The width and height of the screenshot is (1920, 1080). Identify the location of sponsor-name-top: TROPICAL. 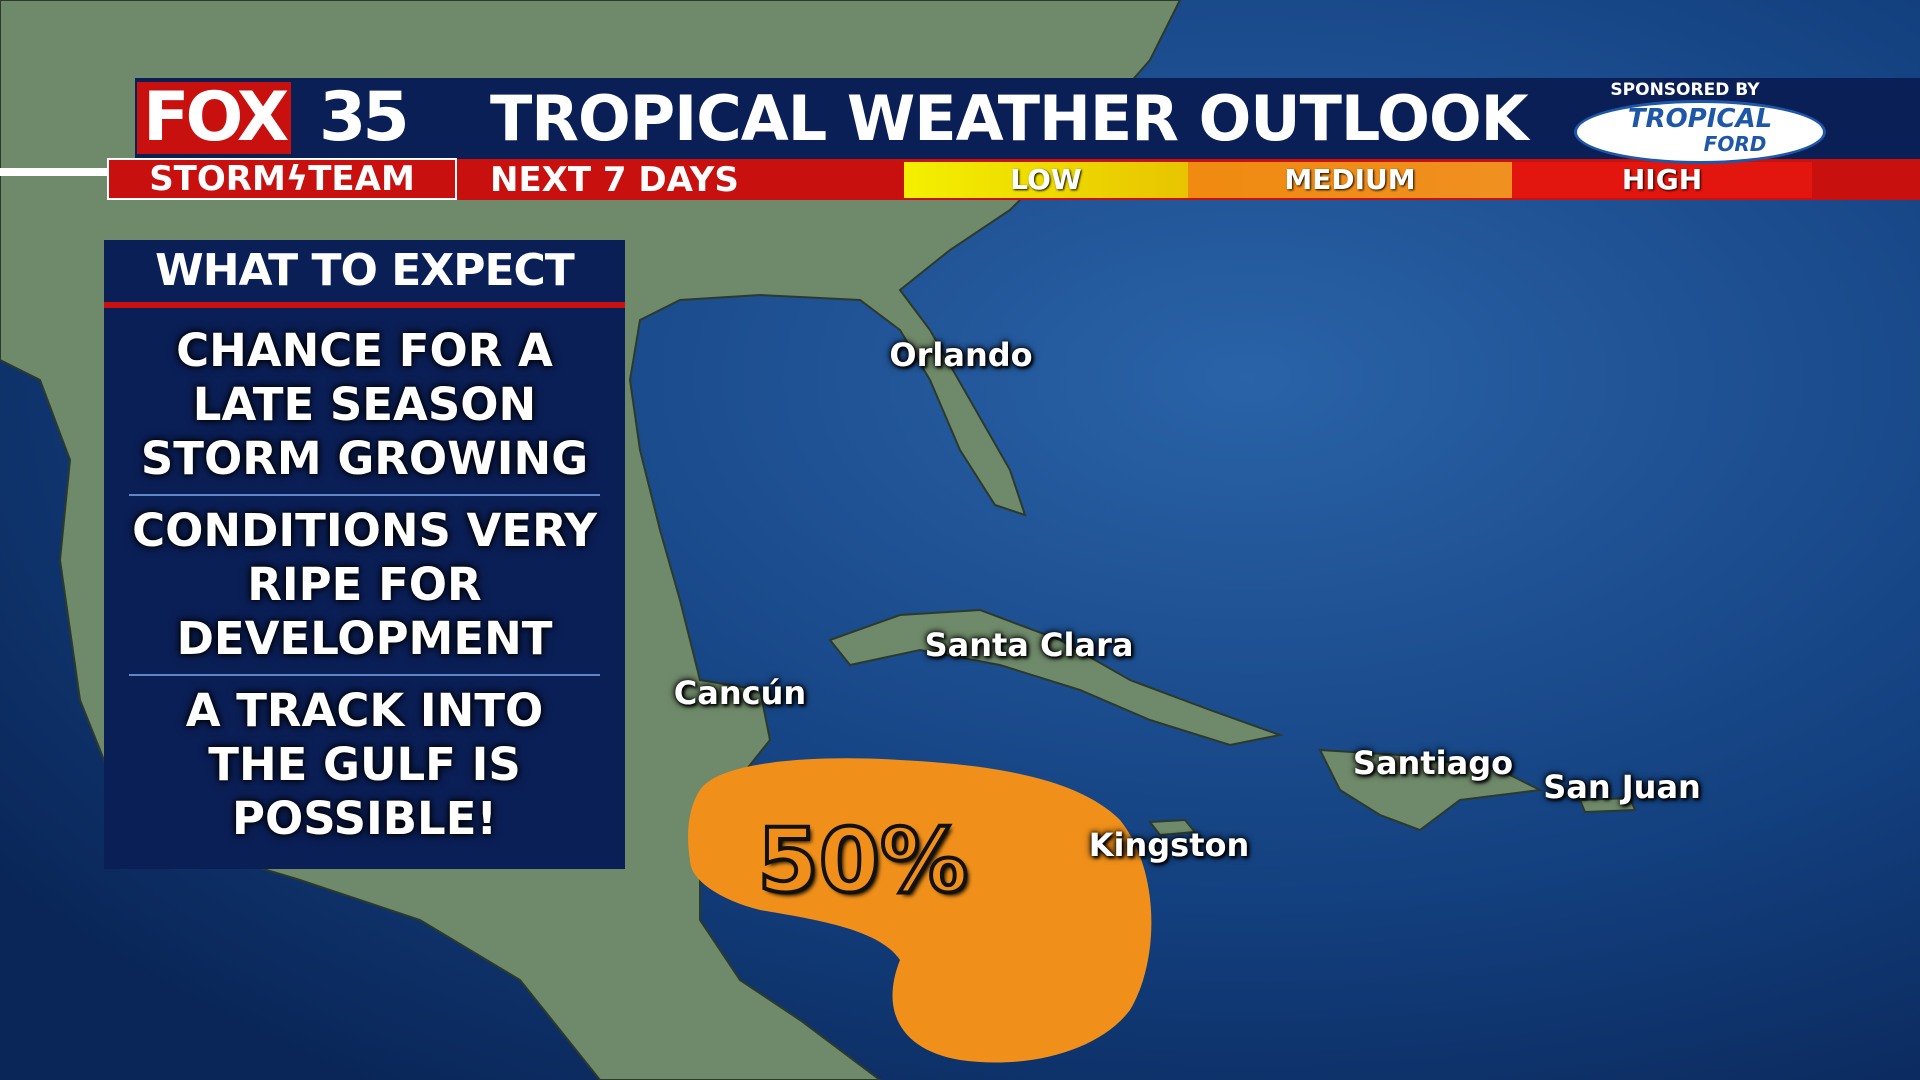
(1700, 119).